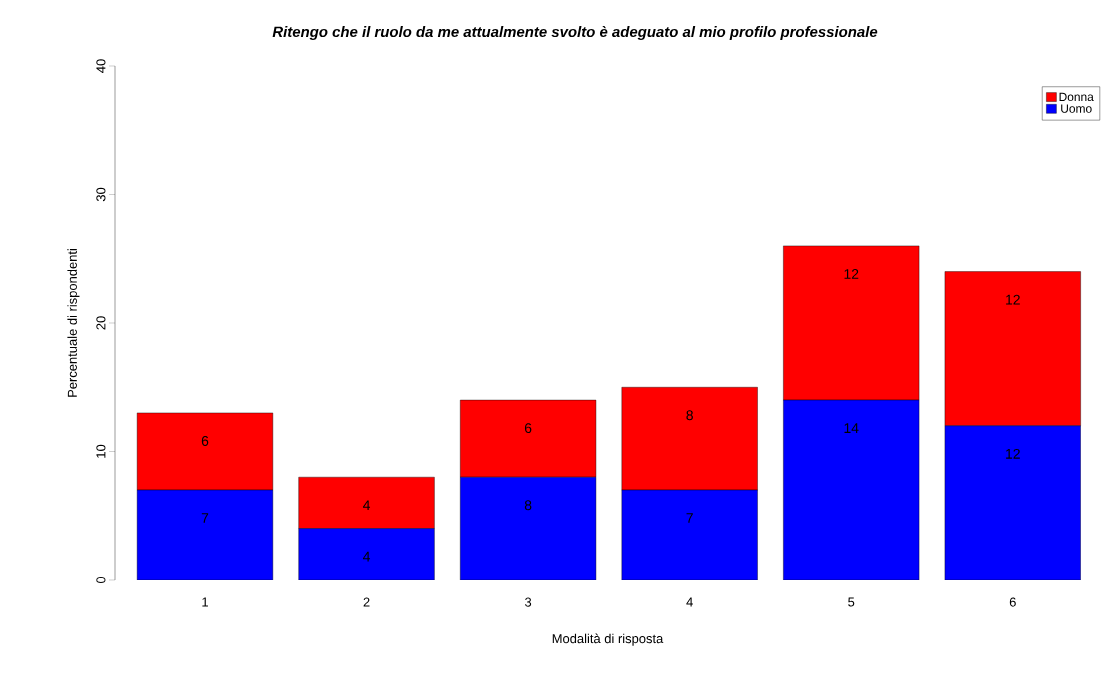  I want to click on y-tick-label: 40, so click(101, 66).